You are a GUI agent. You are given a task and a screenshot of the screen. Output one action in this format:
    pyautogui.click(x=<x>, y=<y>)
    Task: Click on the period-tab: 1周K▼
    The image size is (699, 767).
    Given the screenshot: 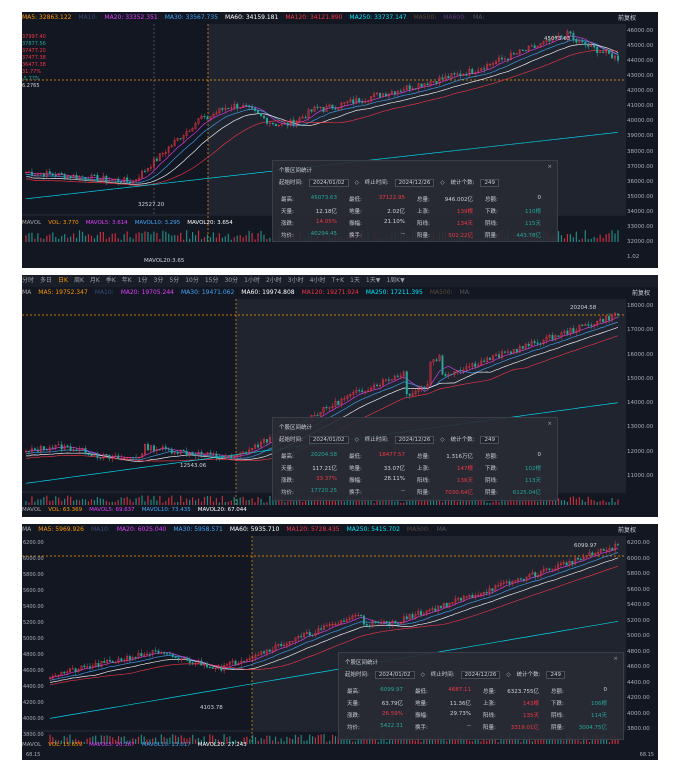 What is the action you would take?
    pyautogui.click(x=395, y=280)
    